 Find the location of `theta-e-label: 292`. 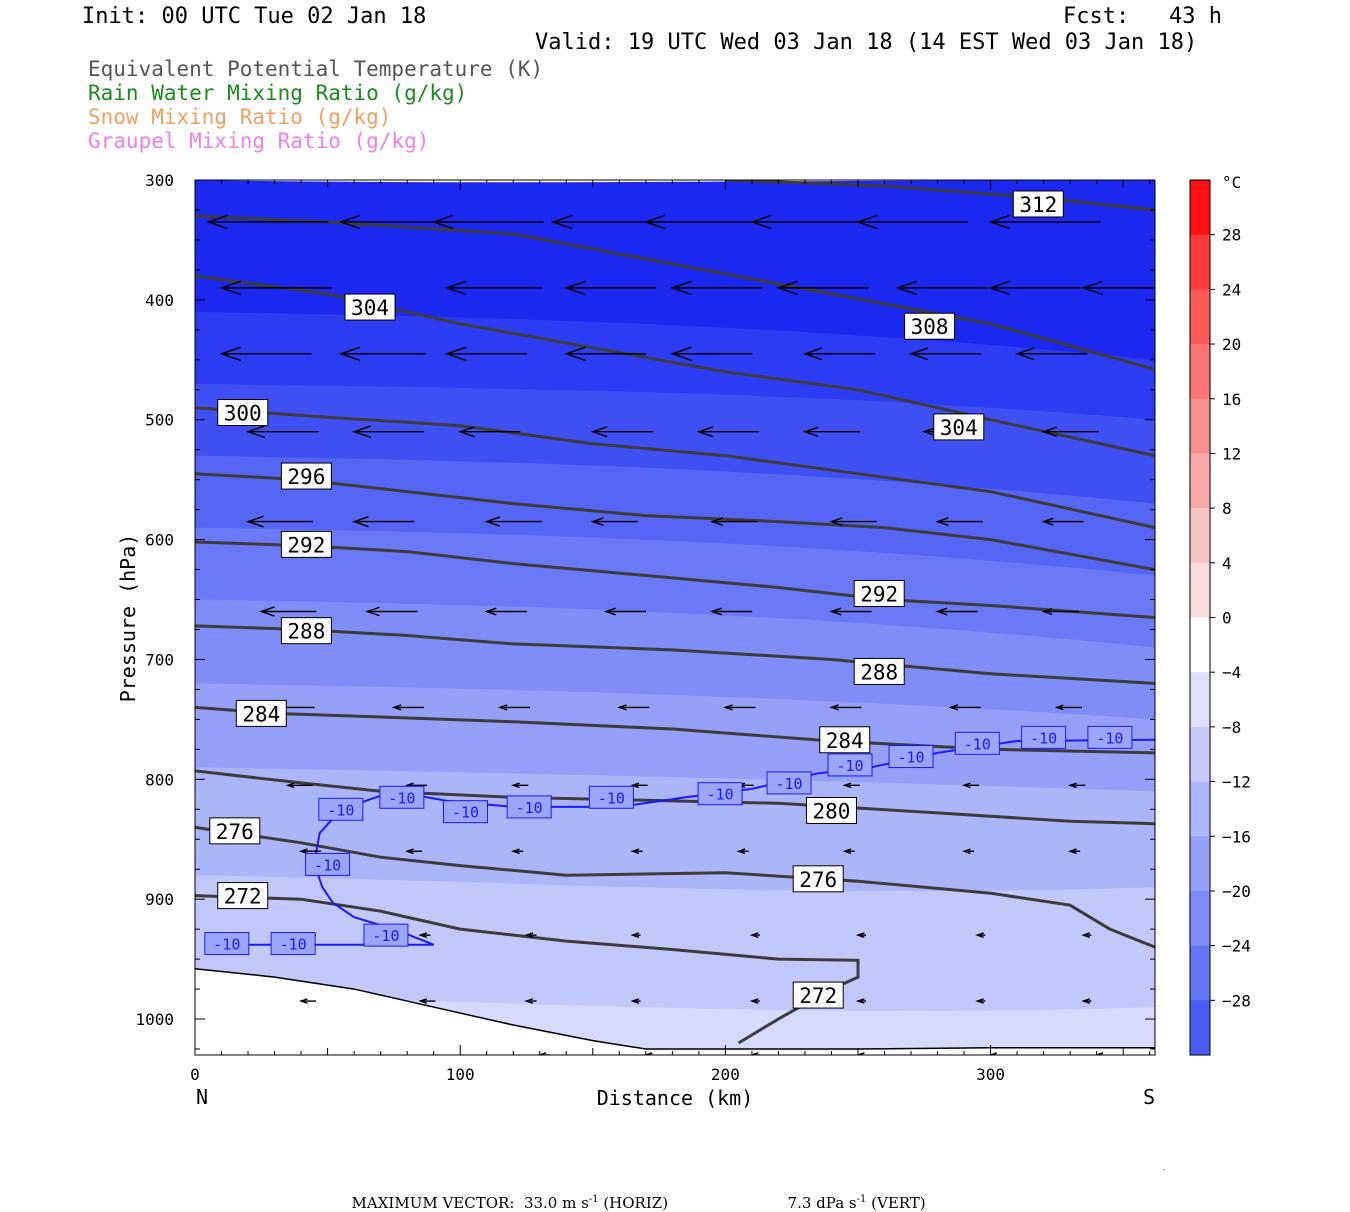

theta-e-label: 292 is located at coordinates (879, 594).